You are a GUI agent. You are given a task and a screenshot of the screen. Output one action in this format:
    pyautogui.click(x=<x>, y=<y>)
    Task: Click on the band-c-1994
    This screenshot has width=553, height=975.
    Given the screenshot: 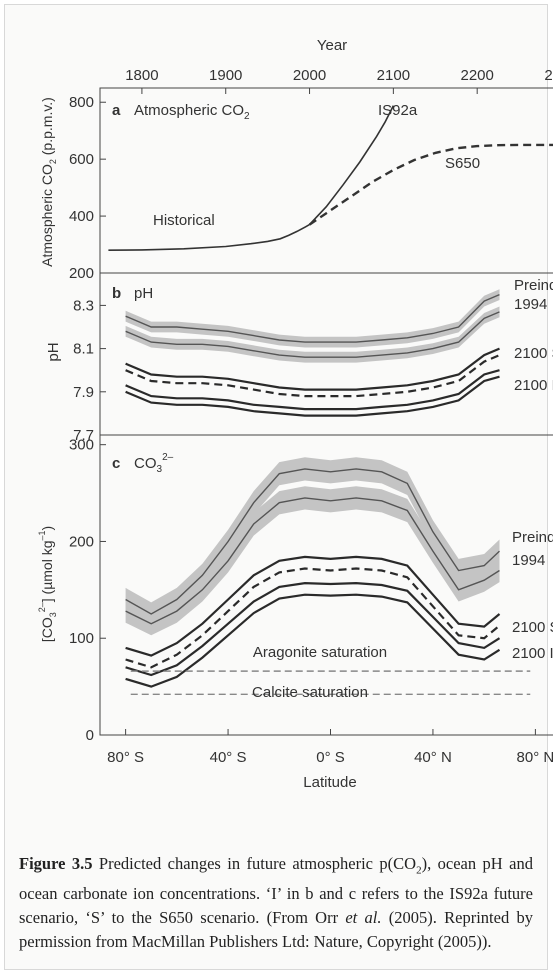 What is the action you would take?
    pyautogui.click(x=312, y=561)
    